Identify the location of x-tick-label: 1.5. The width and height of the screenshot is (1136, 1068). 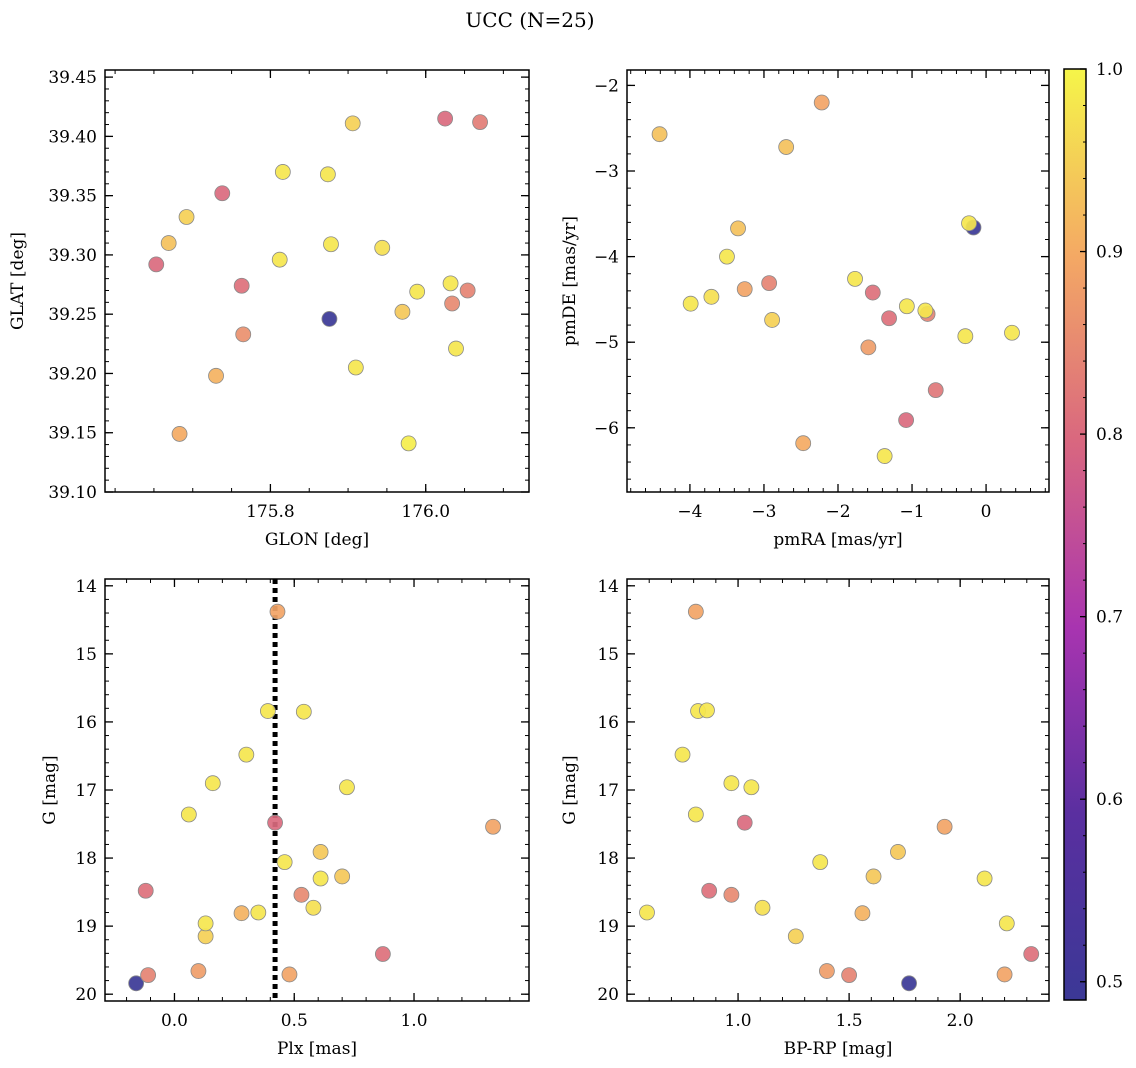
(849, 1021).